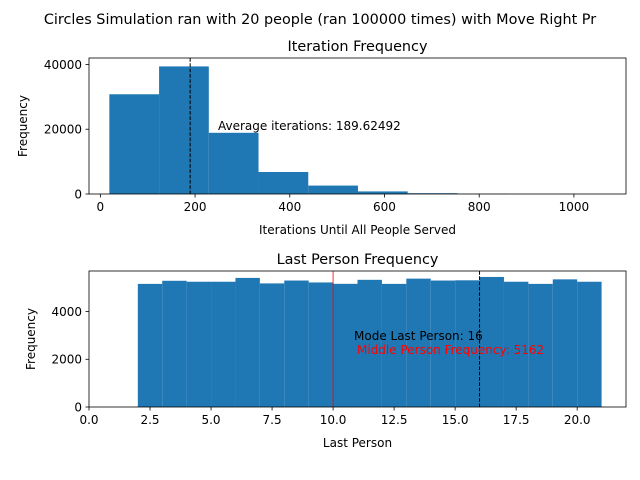 The width and height of the screenshot is (640, 480). I want to click on x-tick-label: 12.5, so click(394, 420).